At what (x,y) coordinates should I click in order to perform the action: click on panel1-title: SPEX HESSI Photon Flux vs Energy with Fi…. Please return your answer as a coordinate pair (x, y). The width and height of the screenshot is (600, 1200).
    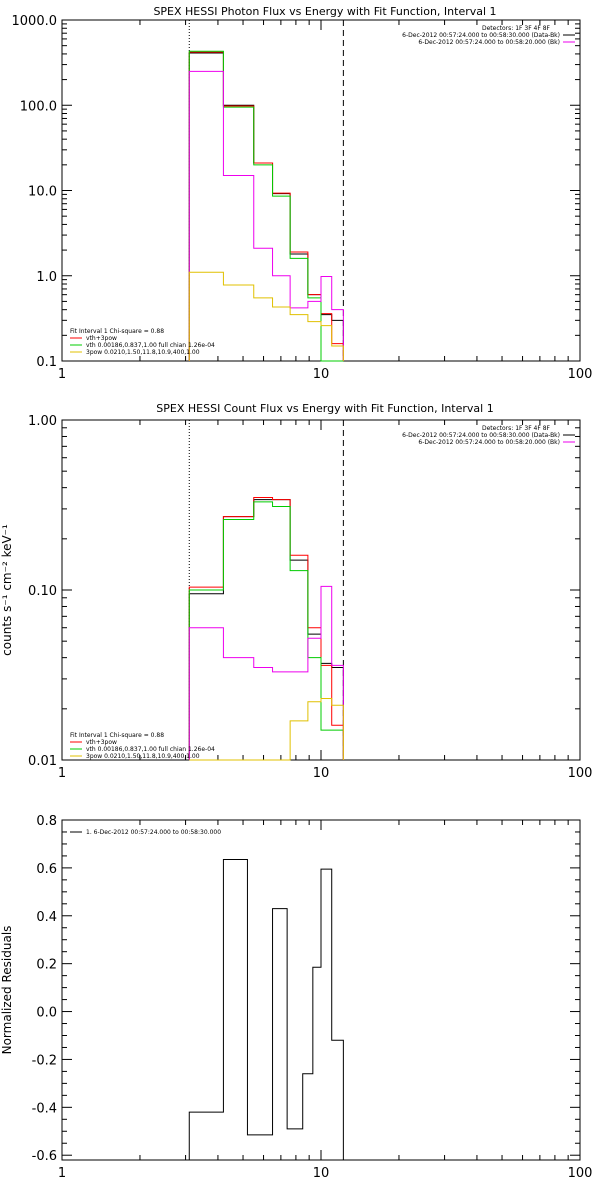
    Looking at the image, I should click on (324, 11).